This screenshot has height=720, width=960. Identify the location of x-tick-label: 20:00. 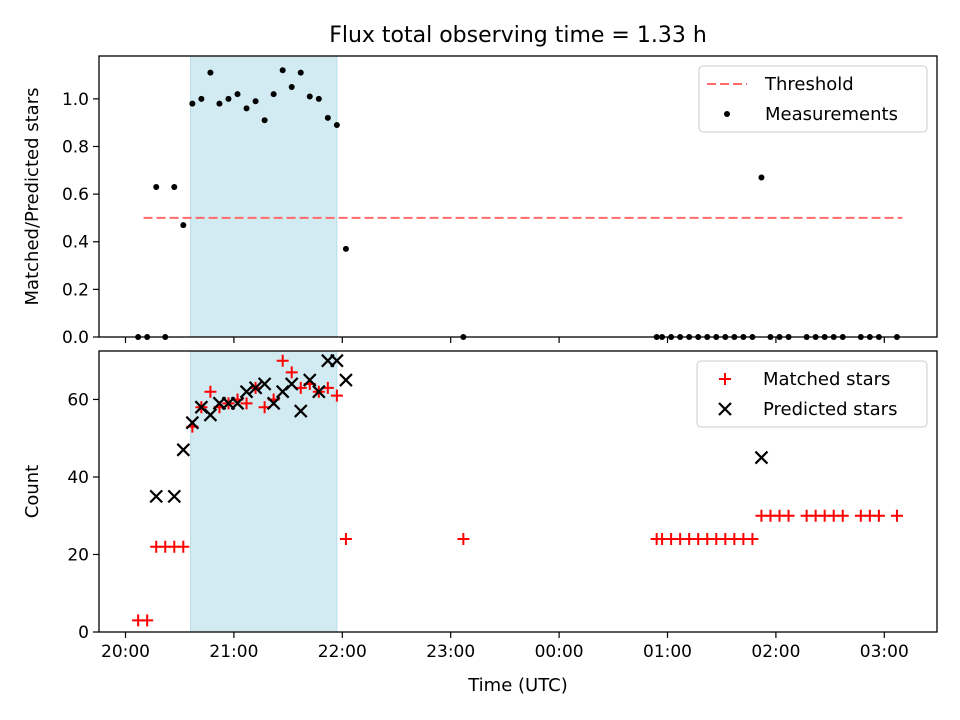
(125, 652).